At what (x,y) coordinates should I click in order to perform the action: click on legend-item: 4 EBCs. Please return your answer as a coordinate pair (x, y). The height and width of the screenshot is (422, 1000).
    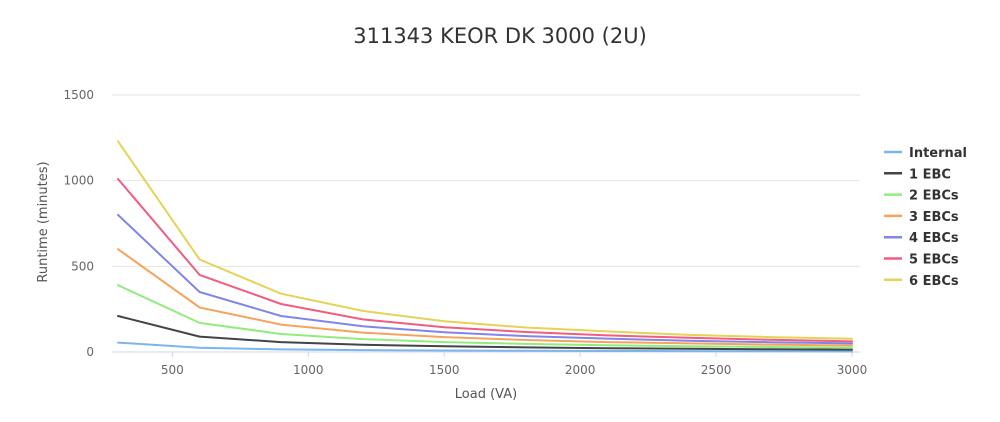
    Looking at the image, I should click on (934, 238).